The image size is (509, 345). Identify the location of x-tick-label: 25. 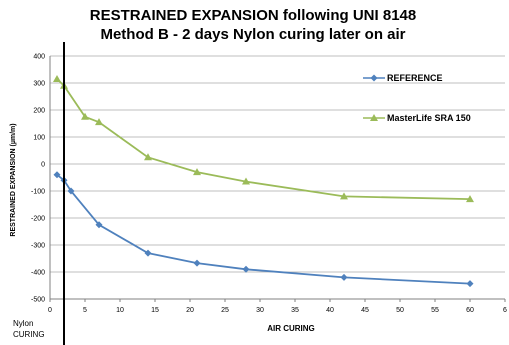
(225, 310).